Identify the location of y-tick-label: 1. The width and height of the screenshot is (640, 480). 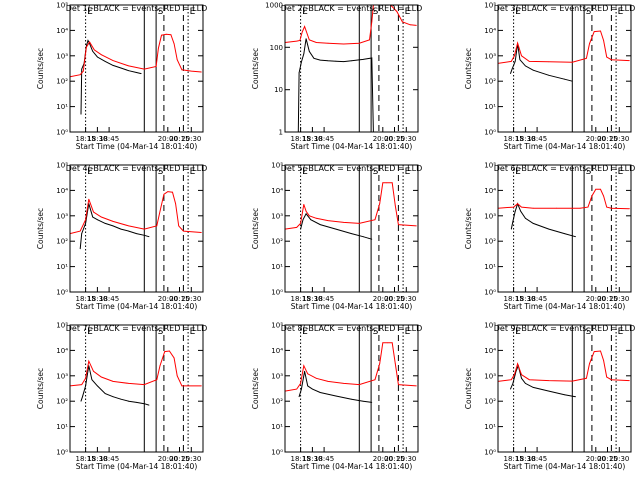
(281, 133).